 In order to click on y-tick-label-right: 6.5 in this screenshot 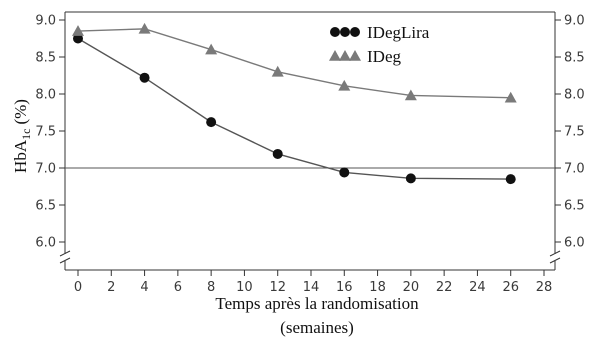, I will do `click(574, 206)`.